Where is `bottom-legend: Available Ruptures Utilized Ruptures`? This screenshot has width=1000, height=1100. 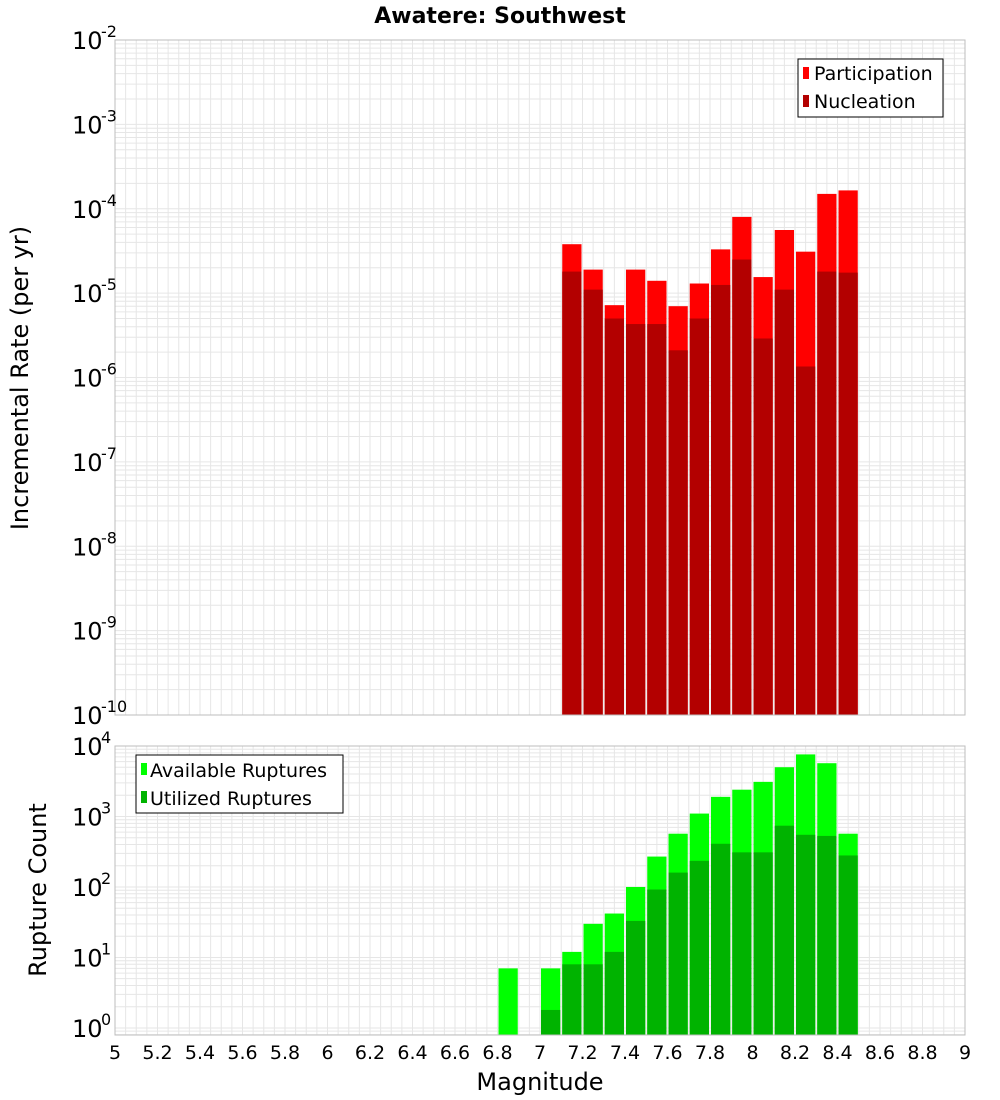 bottom-legend: Available Ruptures Utilized Ruptures is located at coordinates (239, 784).